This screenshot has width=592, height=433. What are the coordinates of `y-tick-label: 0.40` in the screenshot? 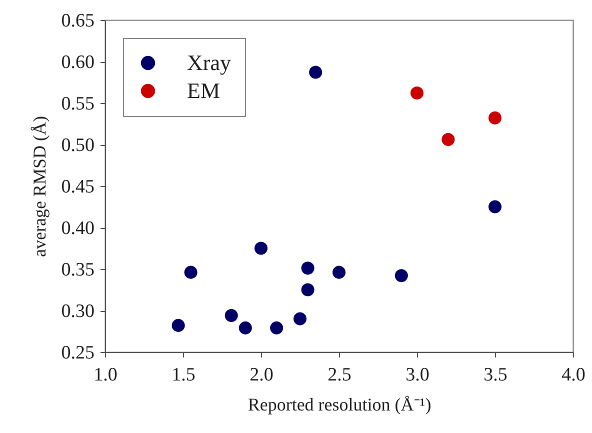 It's located at (77, 228).